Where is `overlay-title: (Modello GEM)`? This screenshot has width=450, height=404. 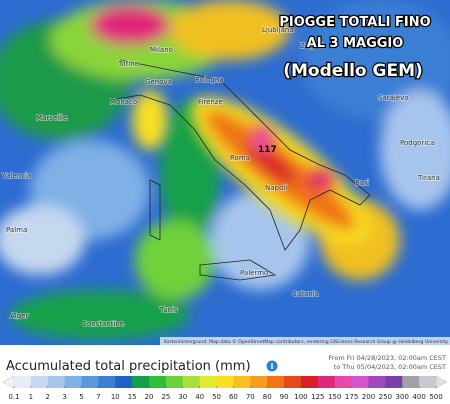 overlay-title: (Modello GEM) is located at coordinates (353, 71).